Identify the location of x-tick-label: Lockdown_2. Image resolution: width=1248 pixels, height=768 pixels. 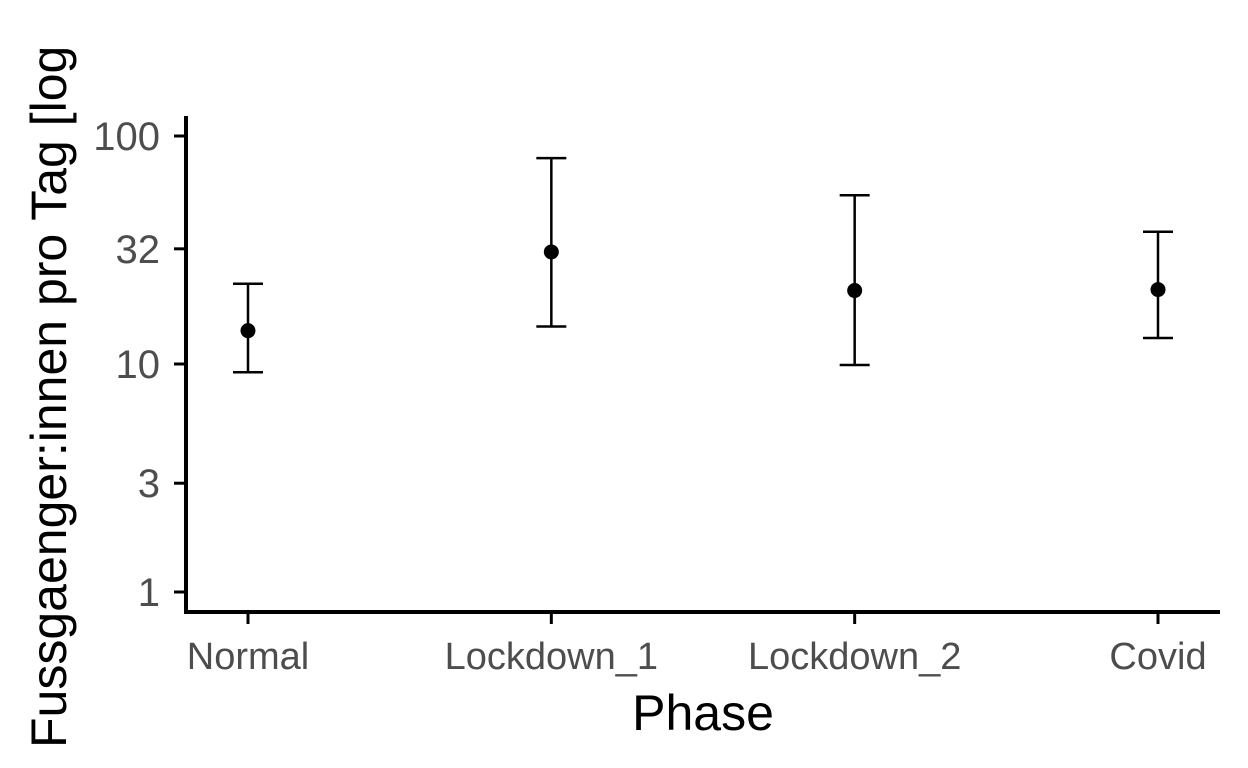
(854, 657).